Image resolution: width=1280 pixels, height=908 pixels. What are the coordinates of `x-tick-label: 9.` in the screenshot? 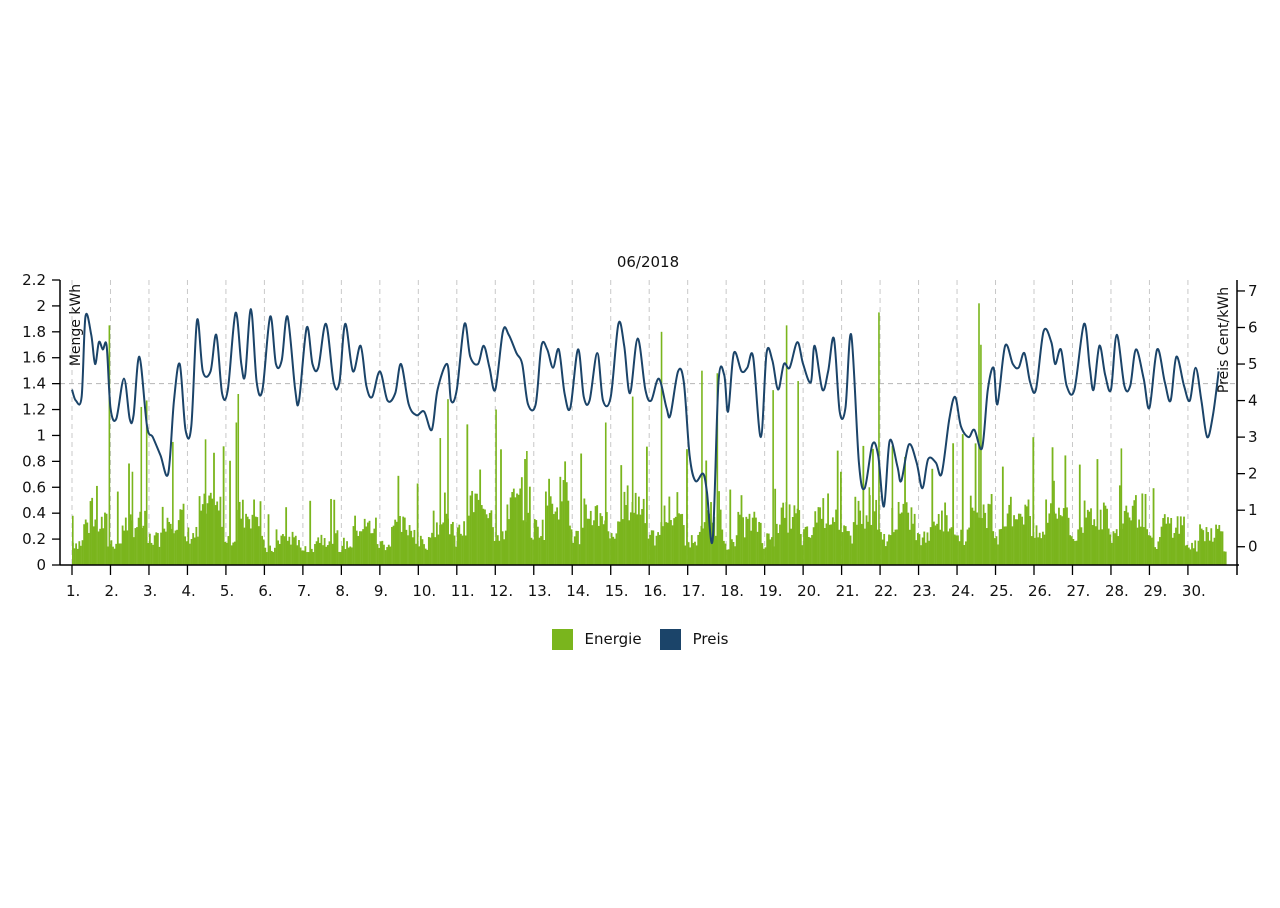 It's located at (381, 591).